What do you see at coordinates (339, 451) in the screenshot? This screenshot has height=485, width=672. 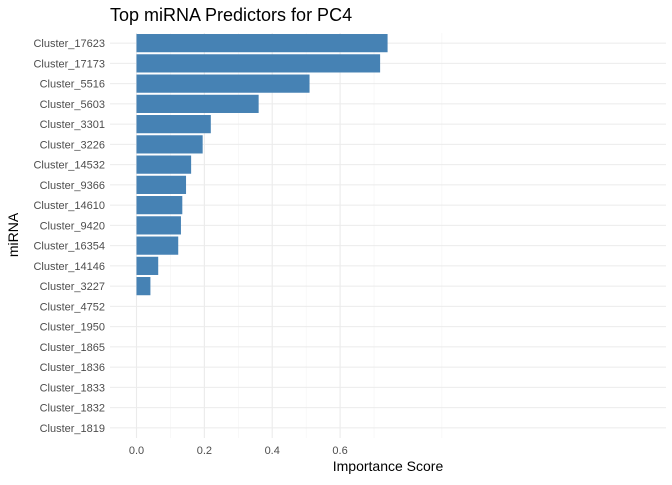 I see `x-tick-label: 0.6` at bounding box center [339, 451].